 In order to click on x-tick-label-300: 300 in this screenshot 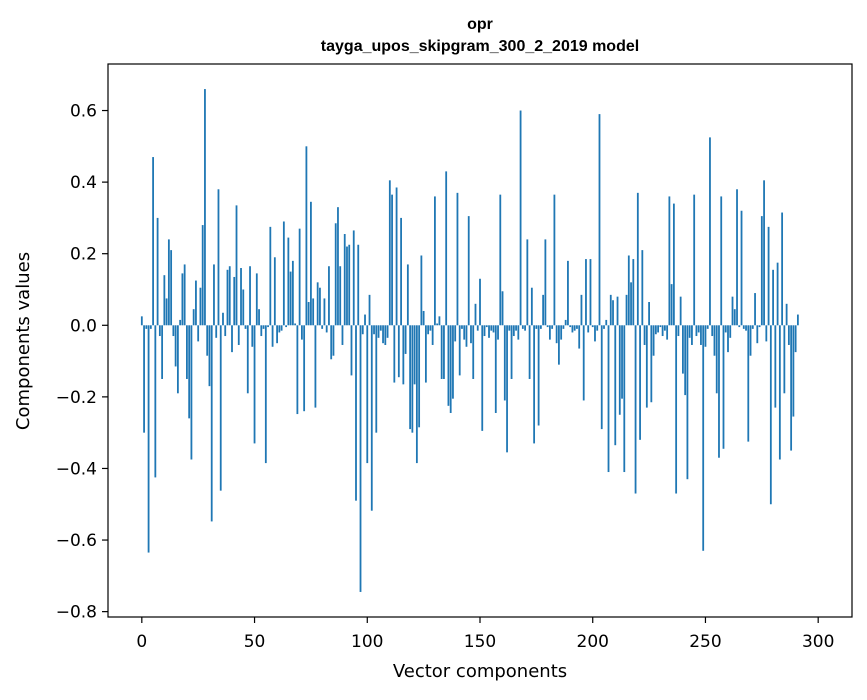, I will do `click(818, 642)`.